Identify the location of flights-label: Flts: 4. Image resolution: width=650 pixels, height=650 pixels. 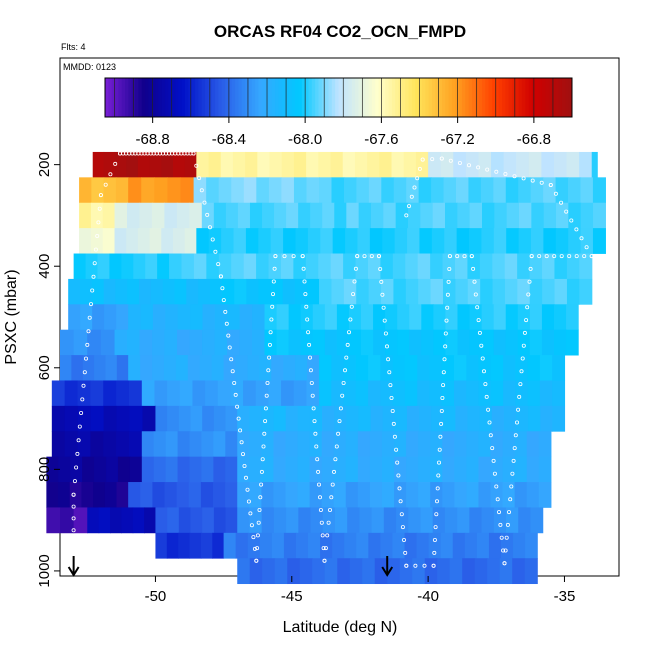
(73, 47).